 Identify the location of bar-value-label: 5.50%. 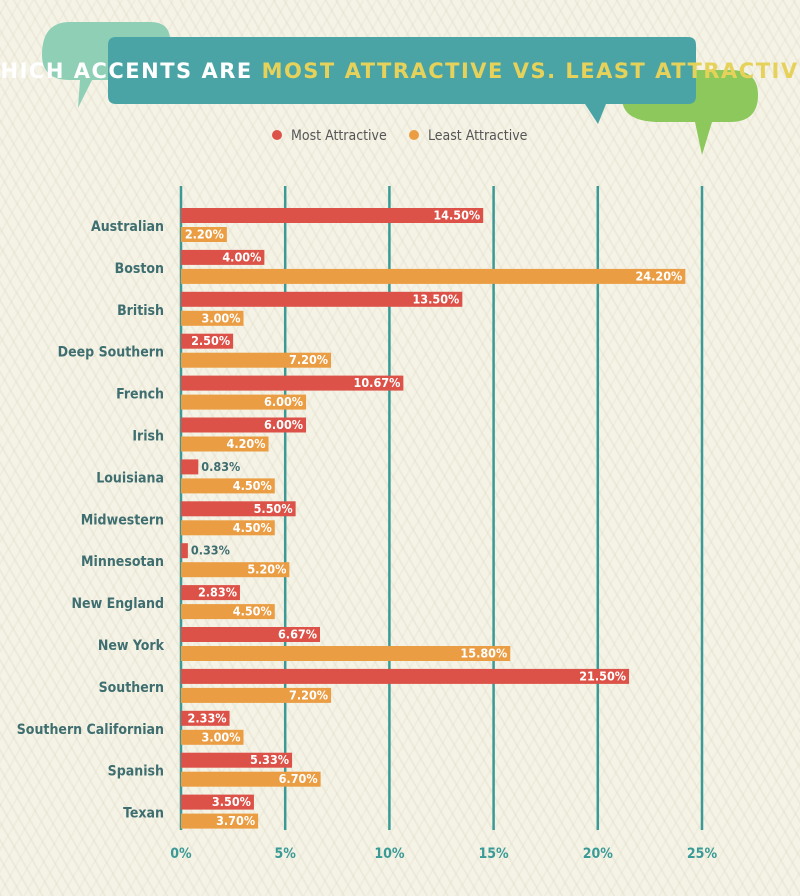
(273, 508).